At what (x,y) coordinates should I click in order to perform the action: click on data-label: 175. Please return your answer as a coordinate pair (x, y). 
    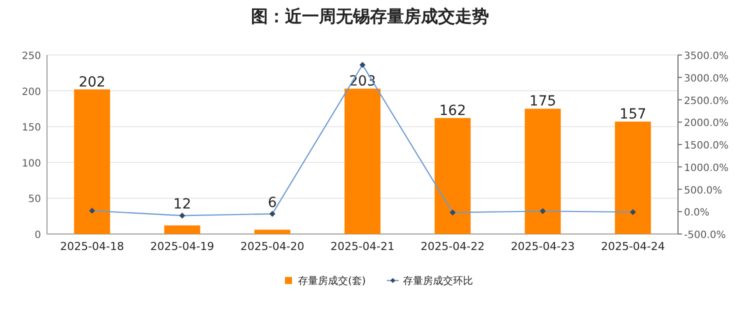
    Looking at the image, I should click on (542, 102).